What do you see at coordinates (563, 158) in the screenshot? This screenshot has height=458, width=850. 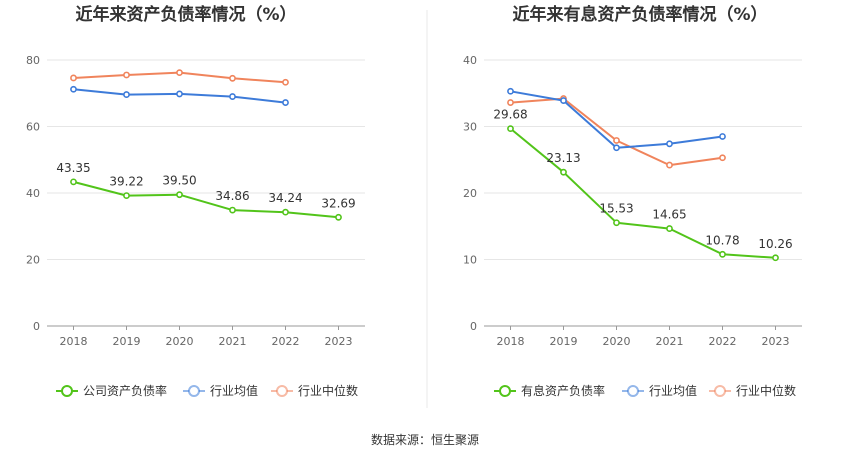 I see `data-label: 23.13` at bounding box center [563, 158].